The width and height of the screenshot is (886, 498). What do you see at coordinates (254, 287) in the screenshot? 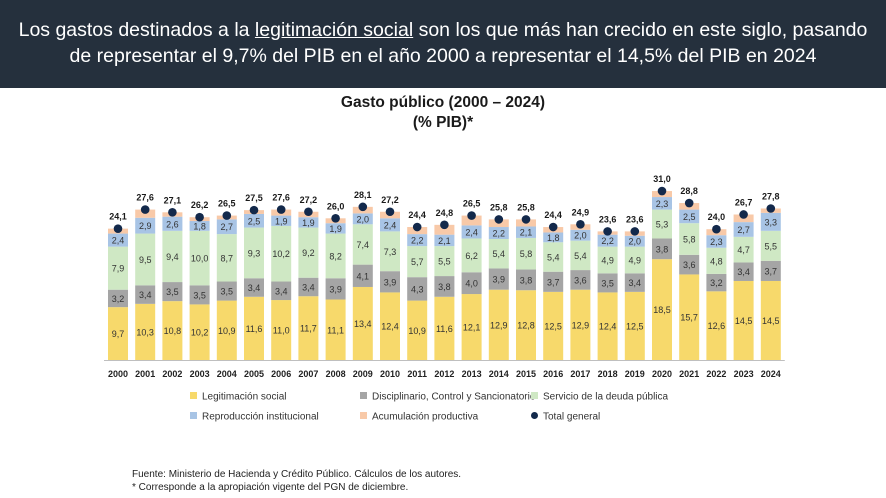
I see `bar-segment-2-2005` at bounding box center [254, 287].